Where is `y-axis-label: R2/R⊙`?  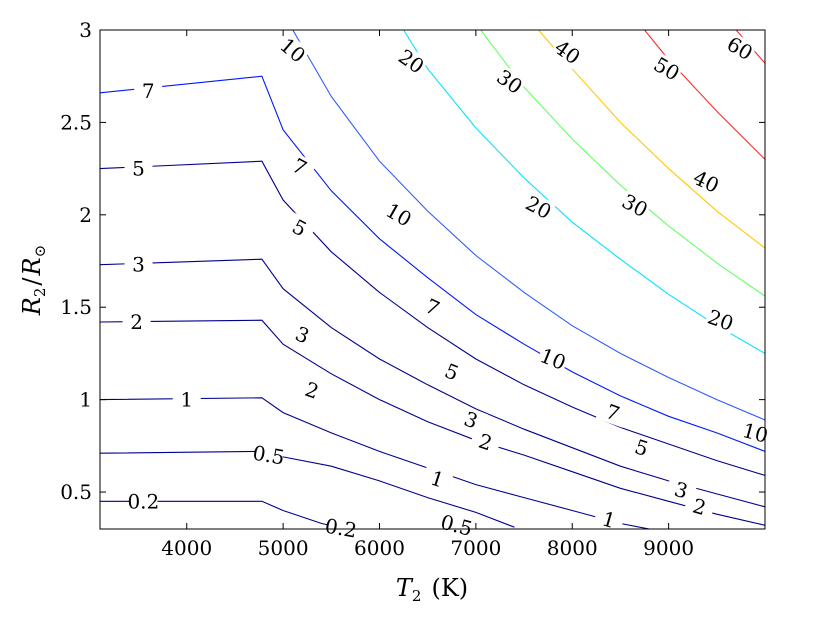
y-axis-label: R2/R⊙ is located at coordinates (33, 280).